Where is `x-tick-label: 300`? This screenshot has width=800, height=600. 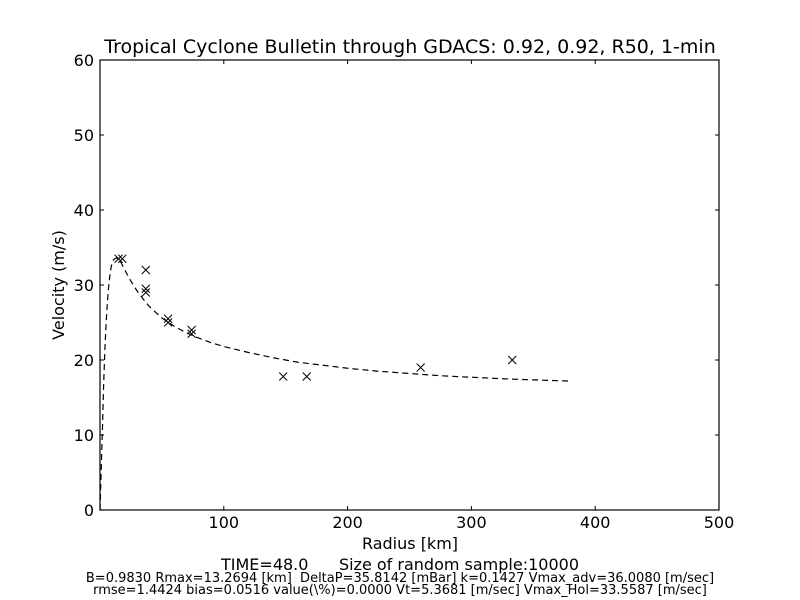 x-tick-label: 300 is located at coordinates (471, 522).